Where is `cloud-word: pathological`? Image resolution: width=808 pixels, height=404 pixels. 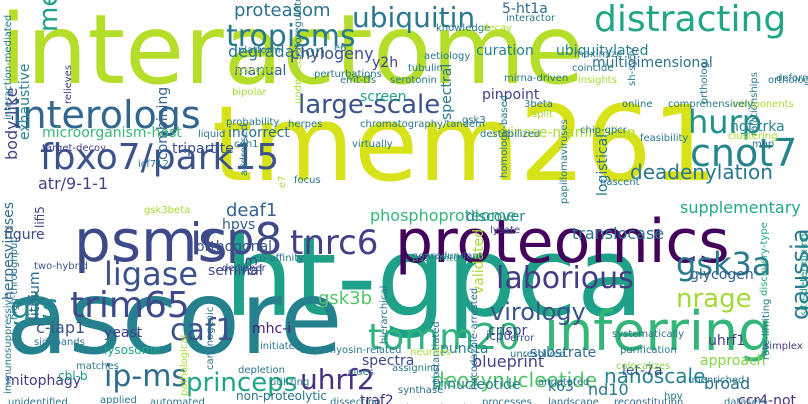 cloud-word: pathological is located at coordinates (184, 365).